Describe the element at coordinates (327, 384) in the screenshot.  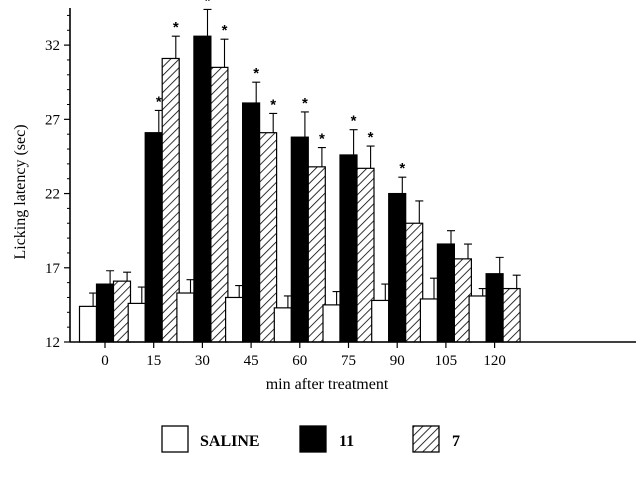
I see `x-axis-title: min after treatment` at that location.